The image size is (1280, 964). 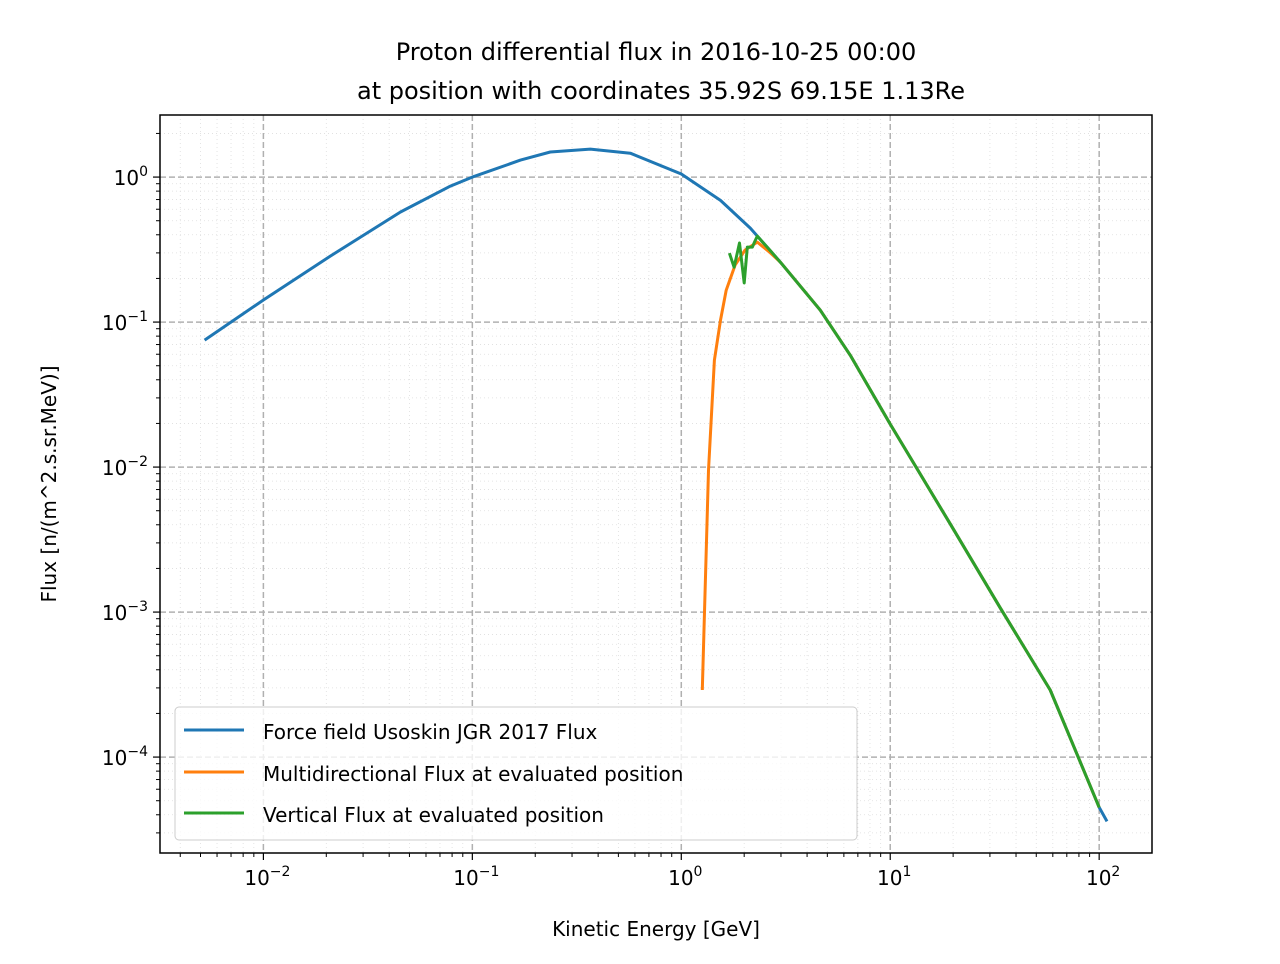 I want to click on y-tick-label: 10⁻², so click(x=125, y=467).